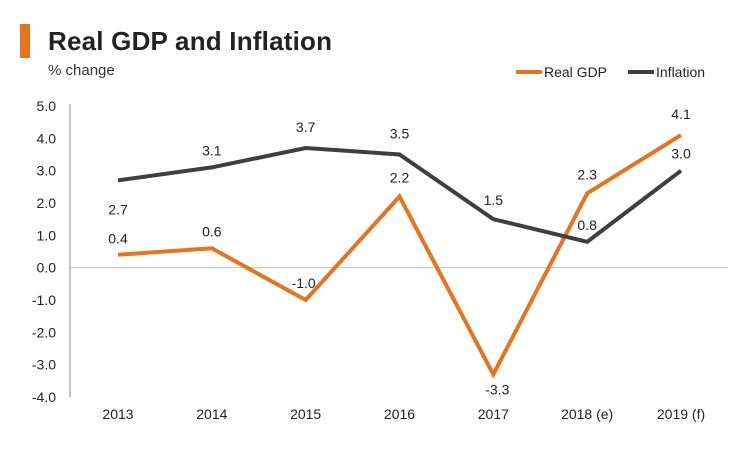 This screenshot has width=752, height=451. What do you see at coordinates (47, 171) in the screenshot?
I see `y-tick-label: 3.0` at bounding box center [47, 171].